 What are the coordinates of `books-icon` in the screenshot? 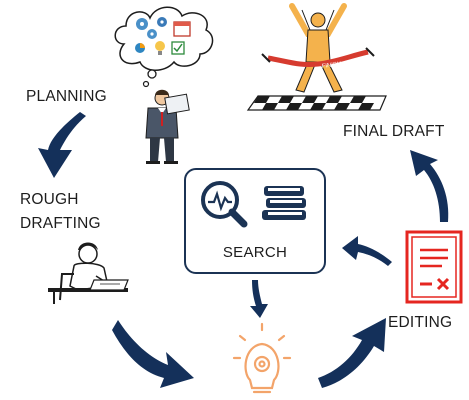 It's located at (284, 203).